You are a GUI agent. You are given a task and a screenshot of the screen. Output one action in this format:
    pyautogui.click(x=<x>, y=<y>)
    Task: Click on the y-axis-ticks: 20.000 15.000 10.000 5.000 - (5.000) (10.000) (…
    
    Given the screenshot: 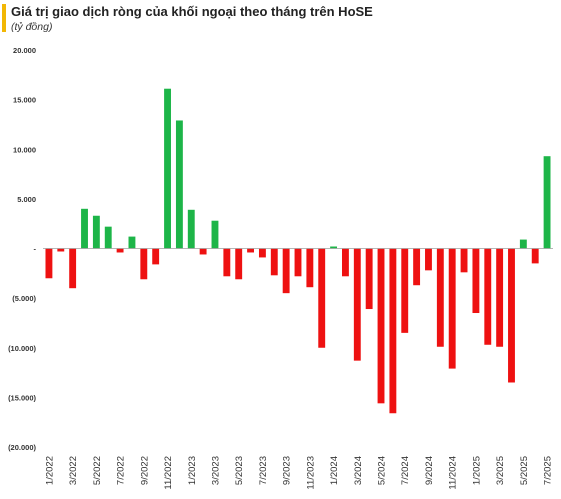 What is the action you would take?
    pyautogui.click(x=22, y=249)
    